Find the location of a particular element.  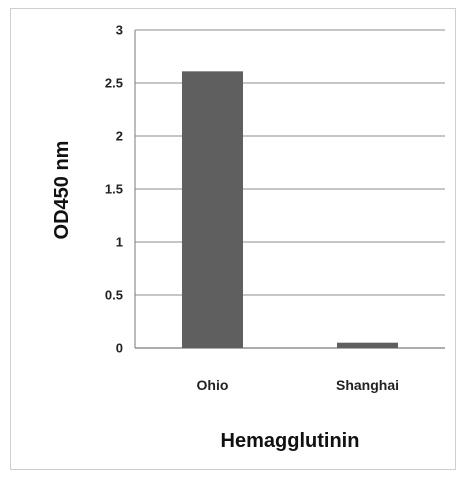

y-tick-label-5: 2.5 is located at coordinates (114, 83).